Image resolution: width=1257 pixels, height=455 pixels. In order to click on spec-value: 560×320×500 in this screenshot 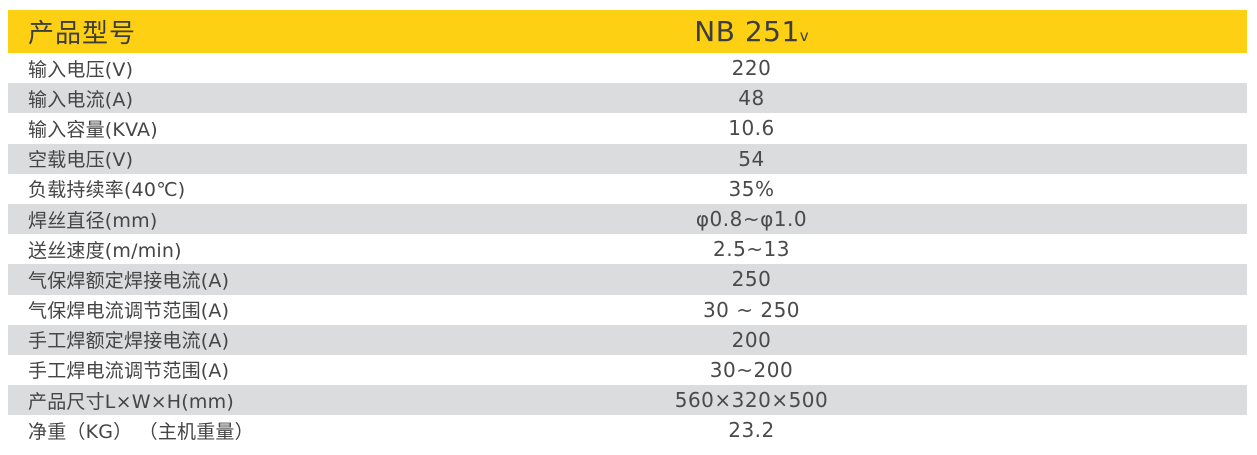, I will do `click(751, 400)`.